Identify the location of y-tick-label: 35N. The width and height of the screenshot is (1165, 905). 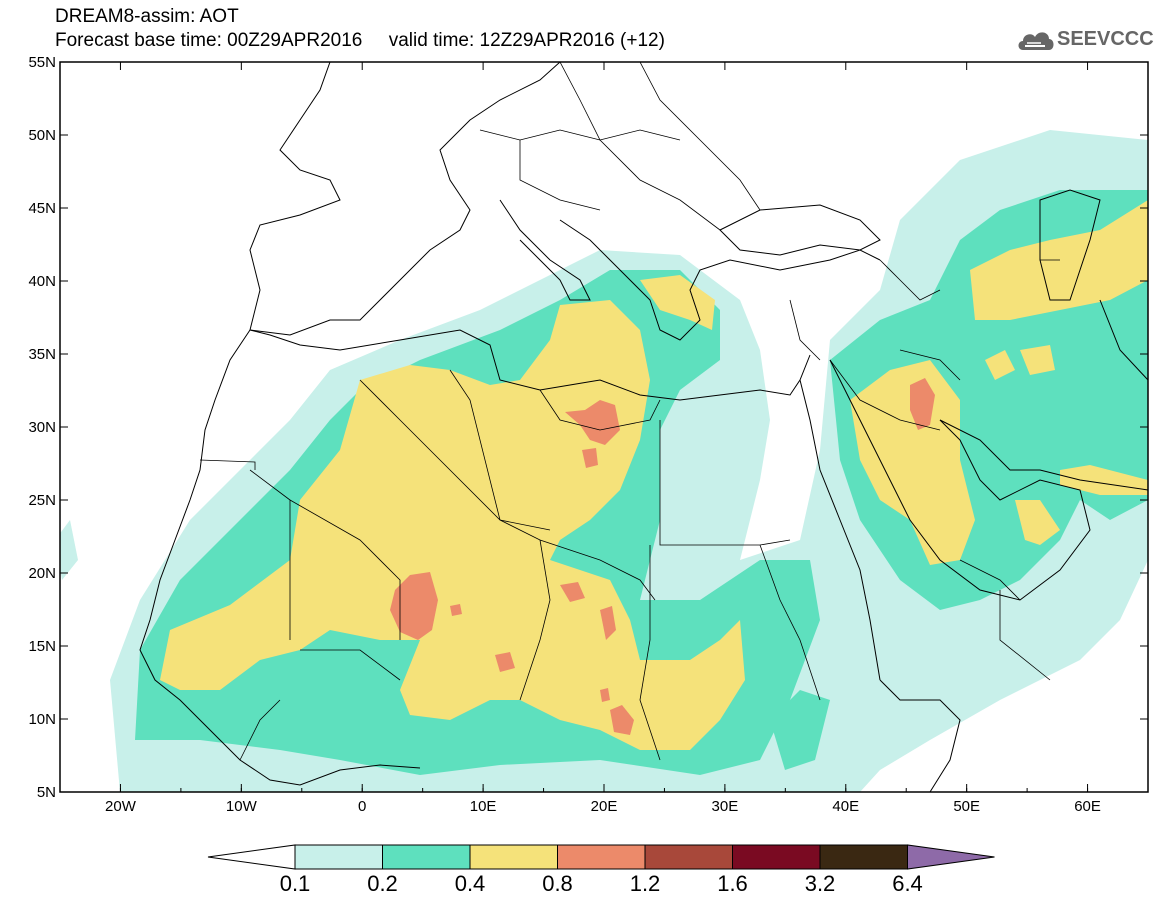
(42, 354).